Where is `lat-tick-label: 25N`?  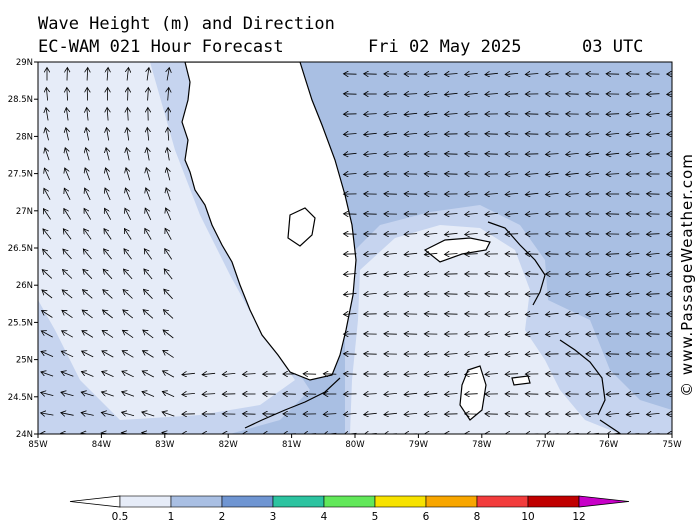
lat-tick-label: 25N is located at coordinates (24, 361).